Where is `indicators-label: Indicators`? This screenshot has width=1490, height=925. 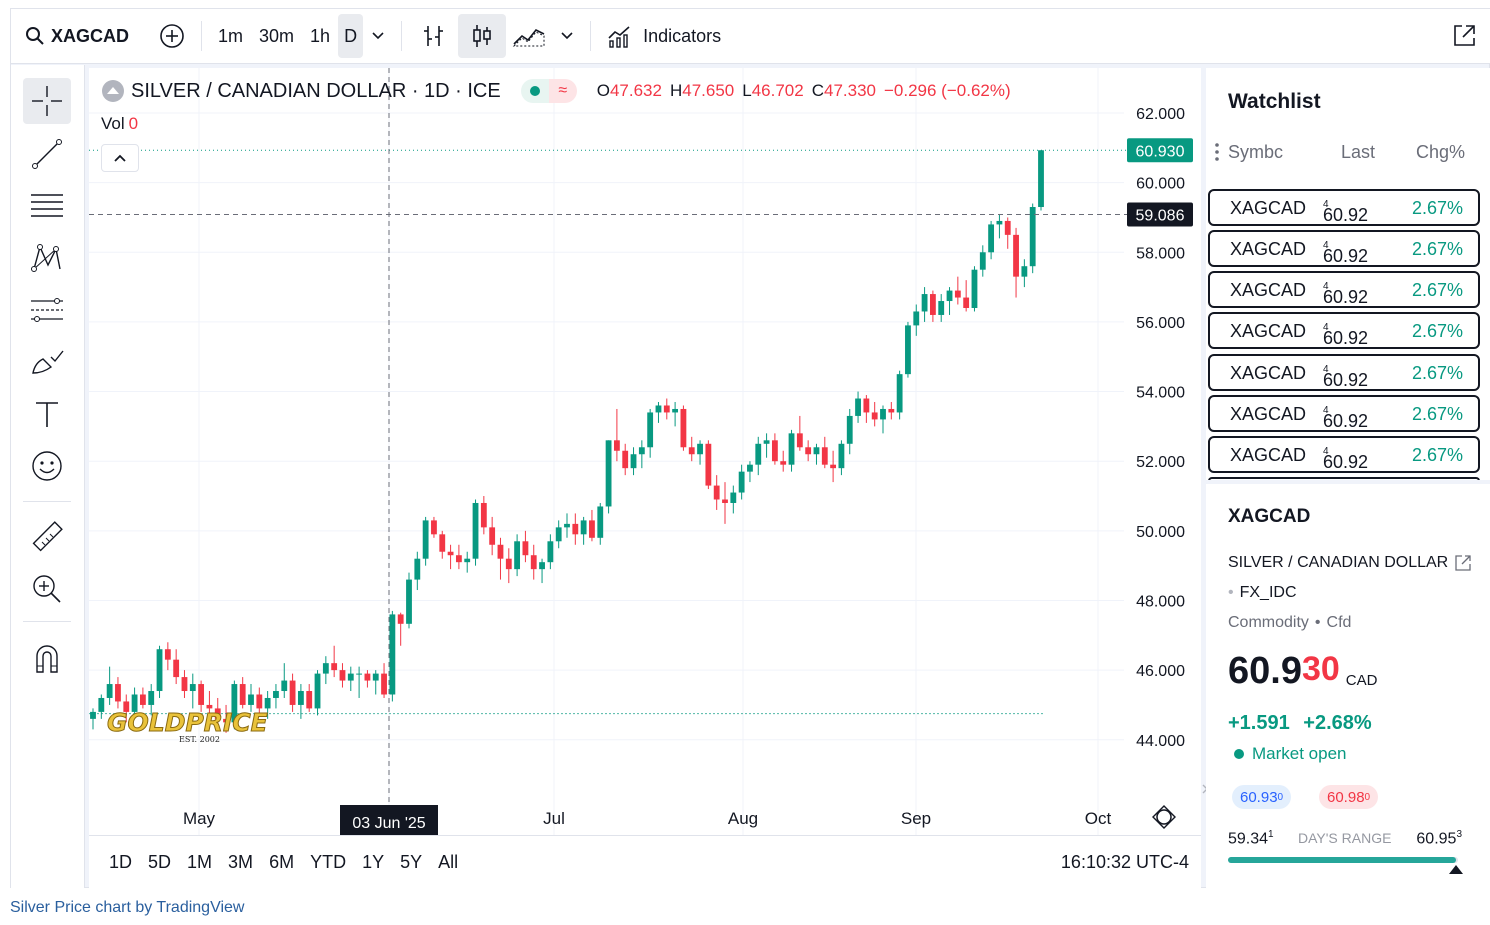 indicators-label: Indicators is located at coordinates (682, 35).